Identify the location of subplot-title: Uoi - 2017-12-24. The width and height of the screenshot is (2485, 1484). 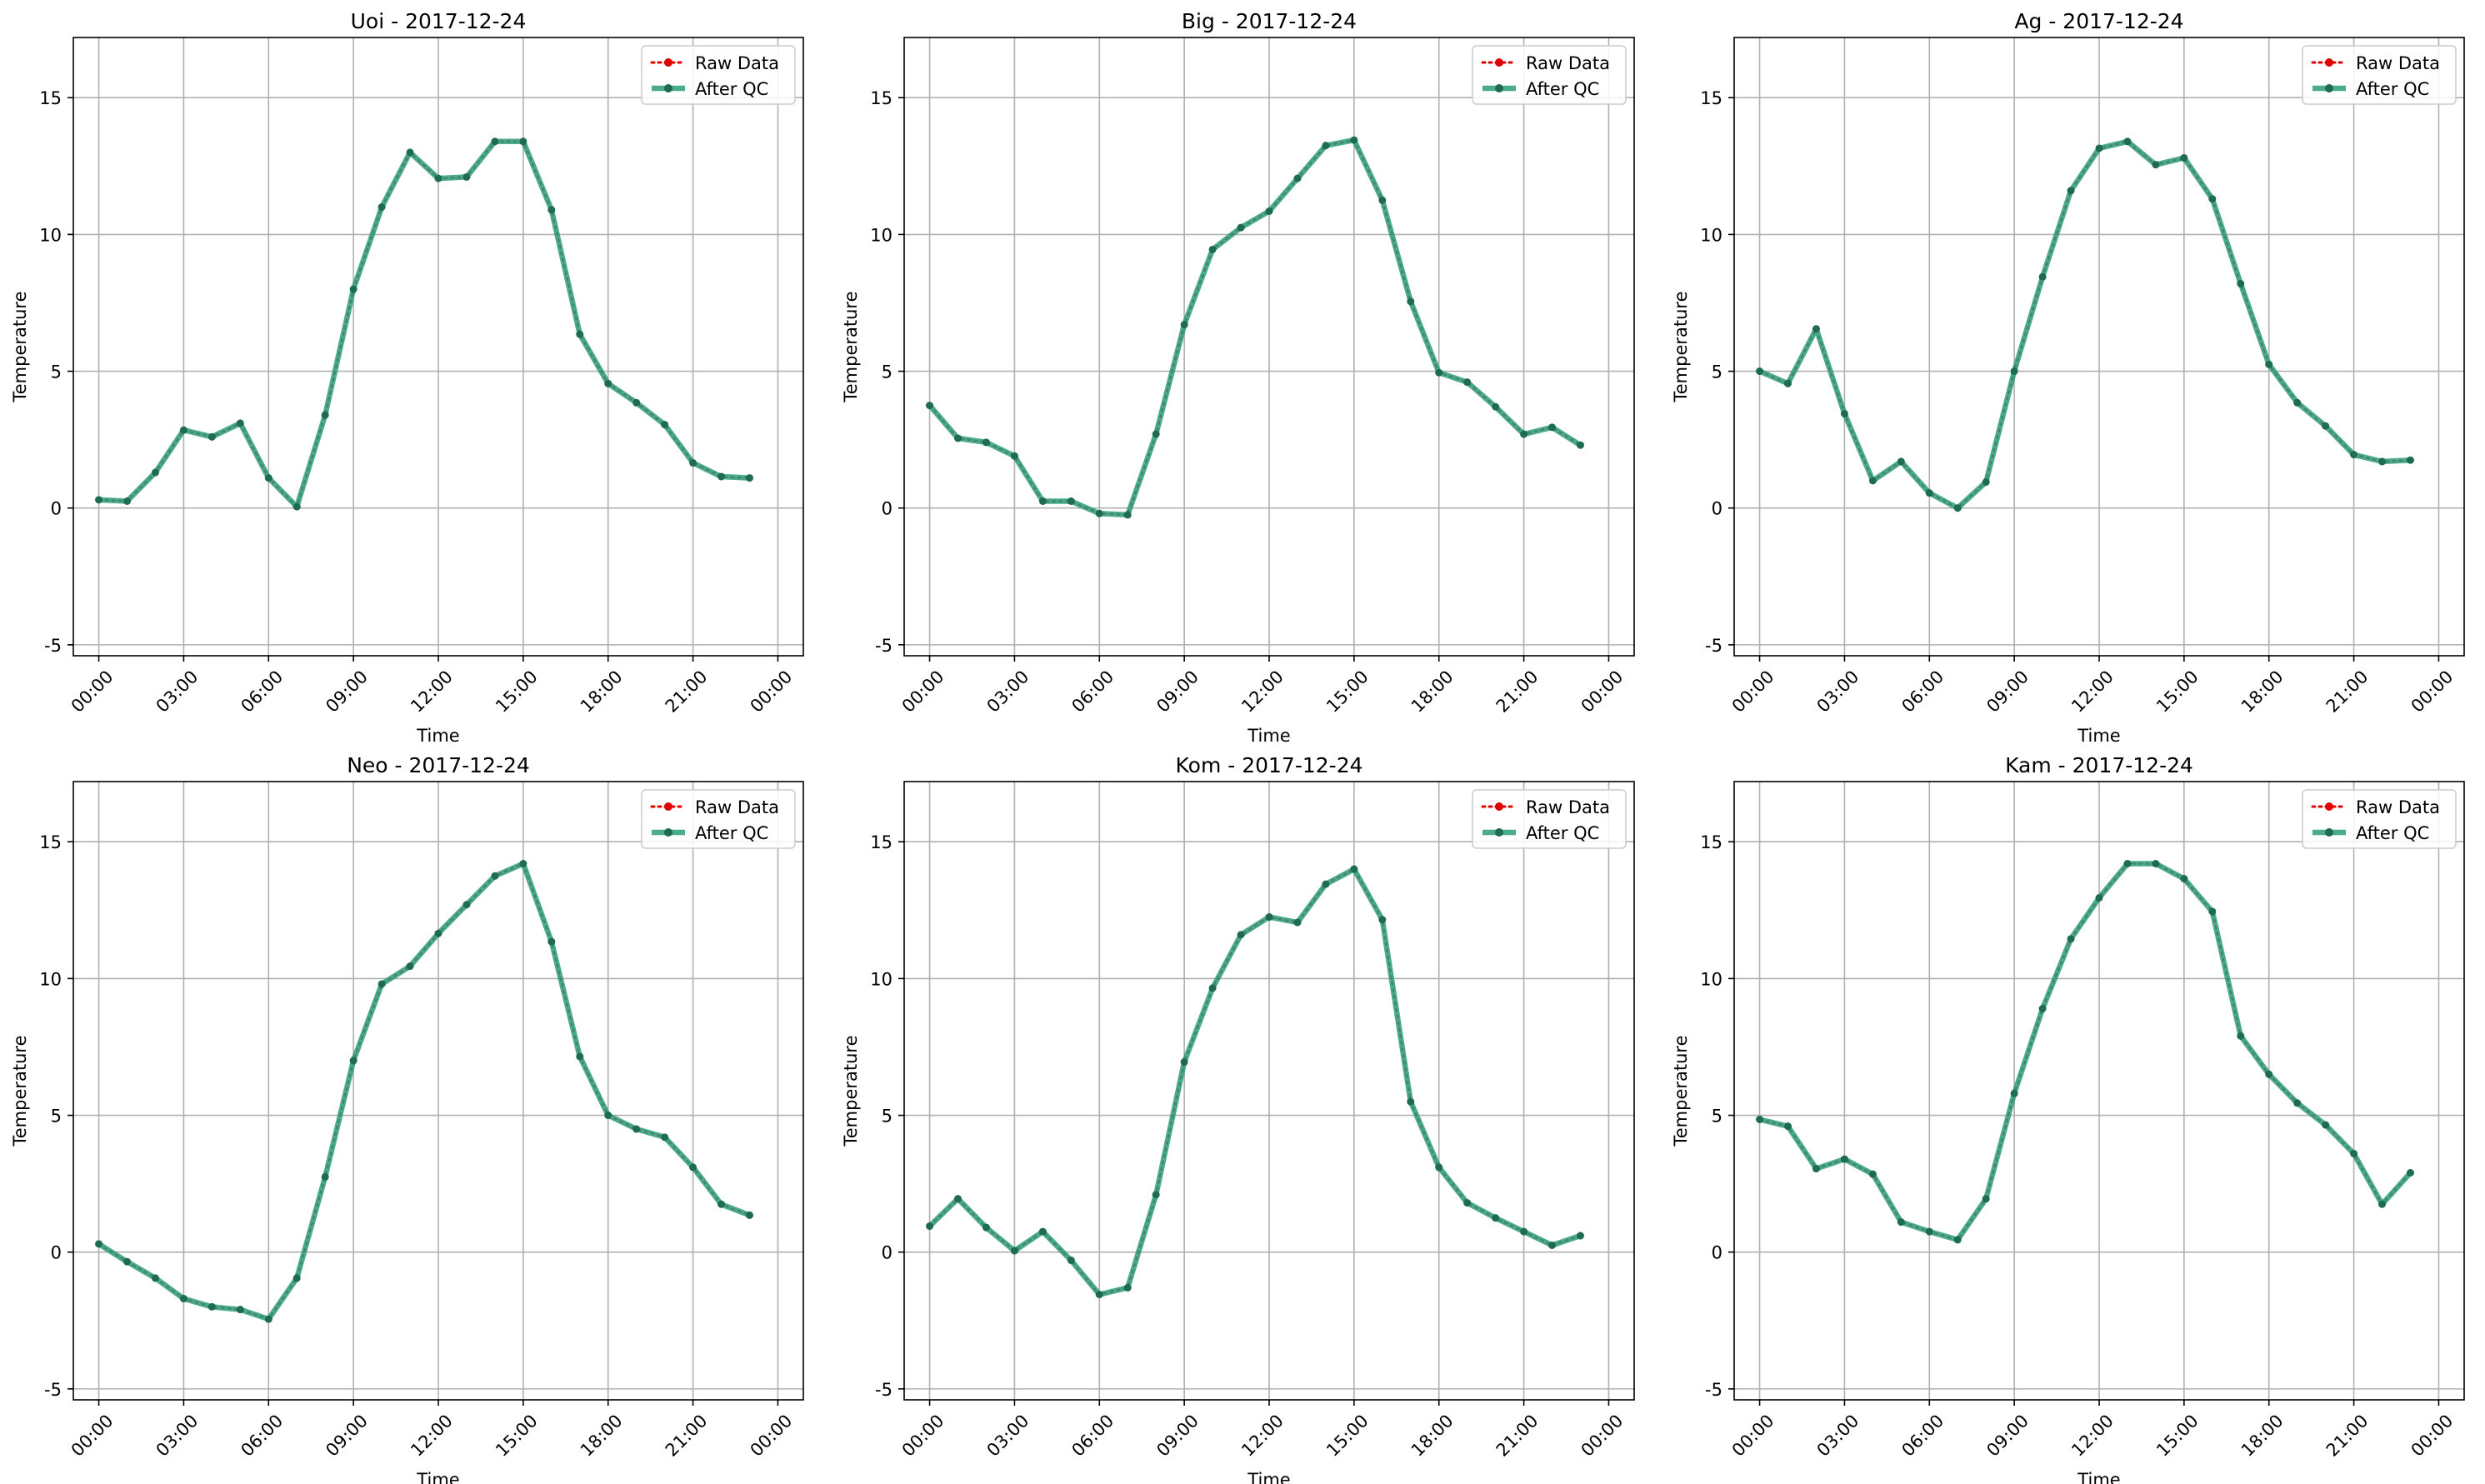
(439, 21).